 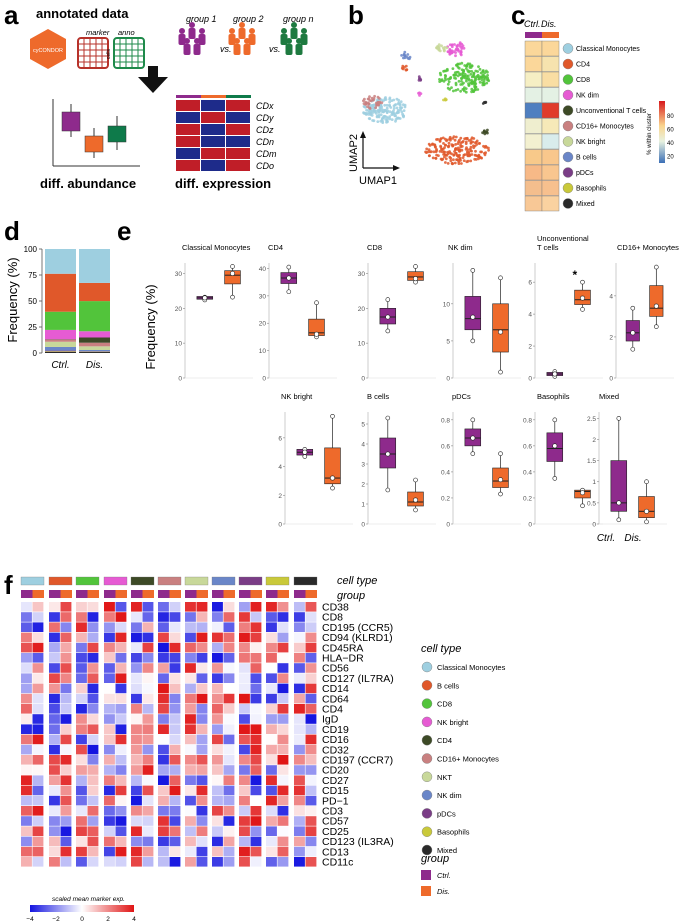 I want to click on c-row-label: CD8, so click(x=583, y=80).